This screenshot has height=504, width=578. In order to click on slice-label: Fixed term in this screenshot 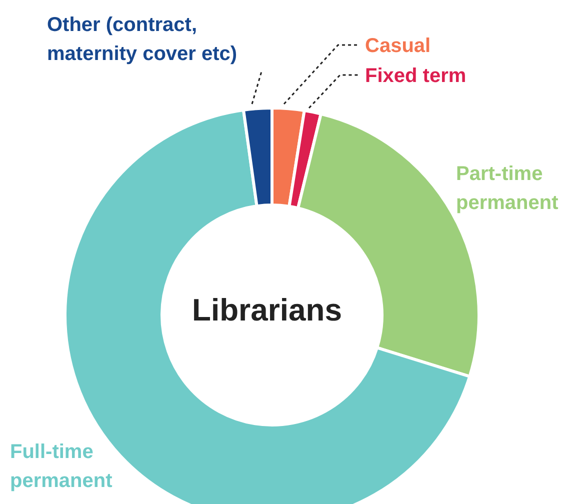, I will do `click(415, 76)`.